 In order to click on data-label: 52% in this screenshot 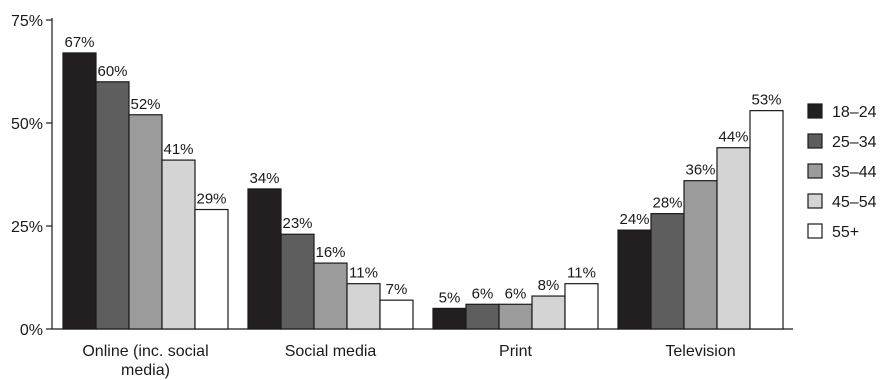, I will do `click(145, 104)`.